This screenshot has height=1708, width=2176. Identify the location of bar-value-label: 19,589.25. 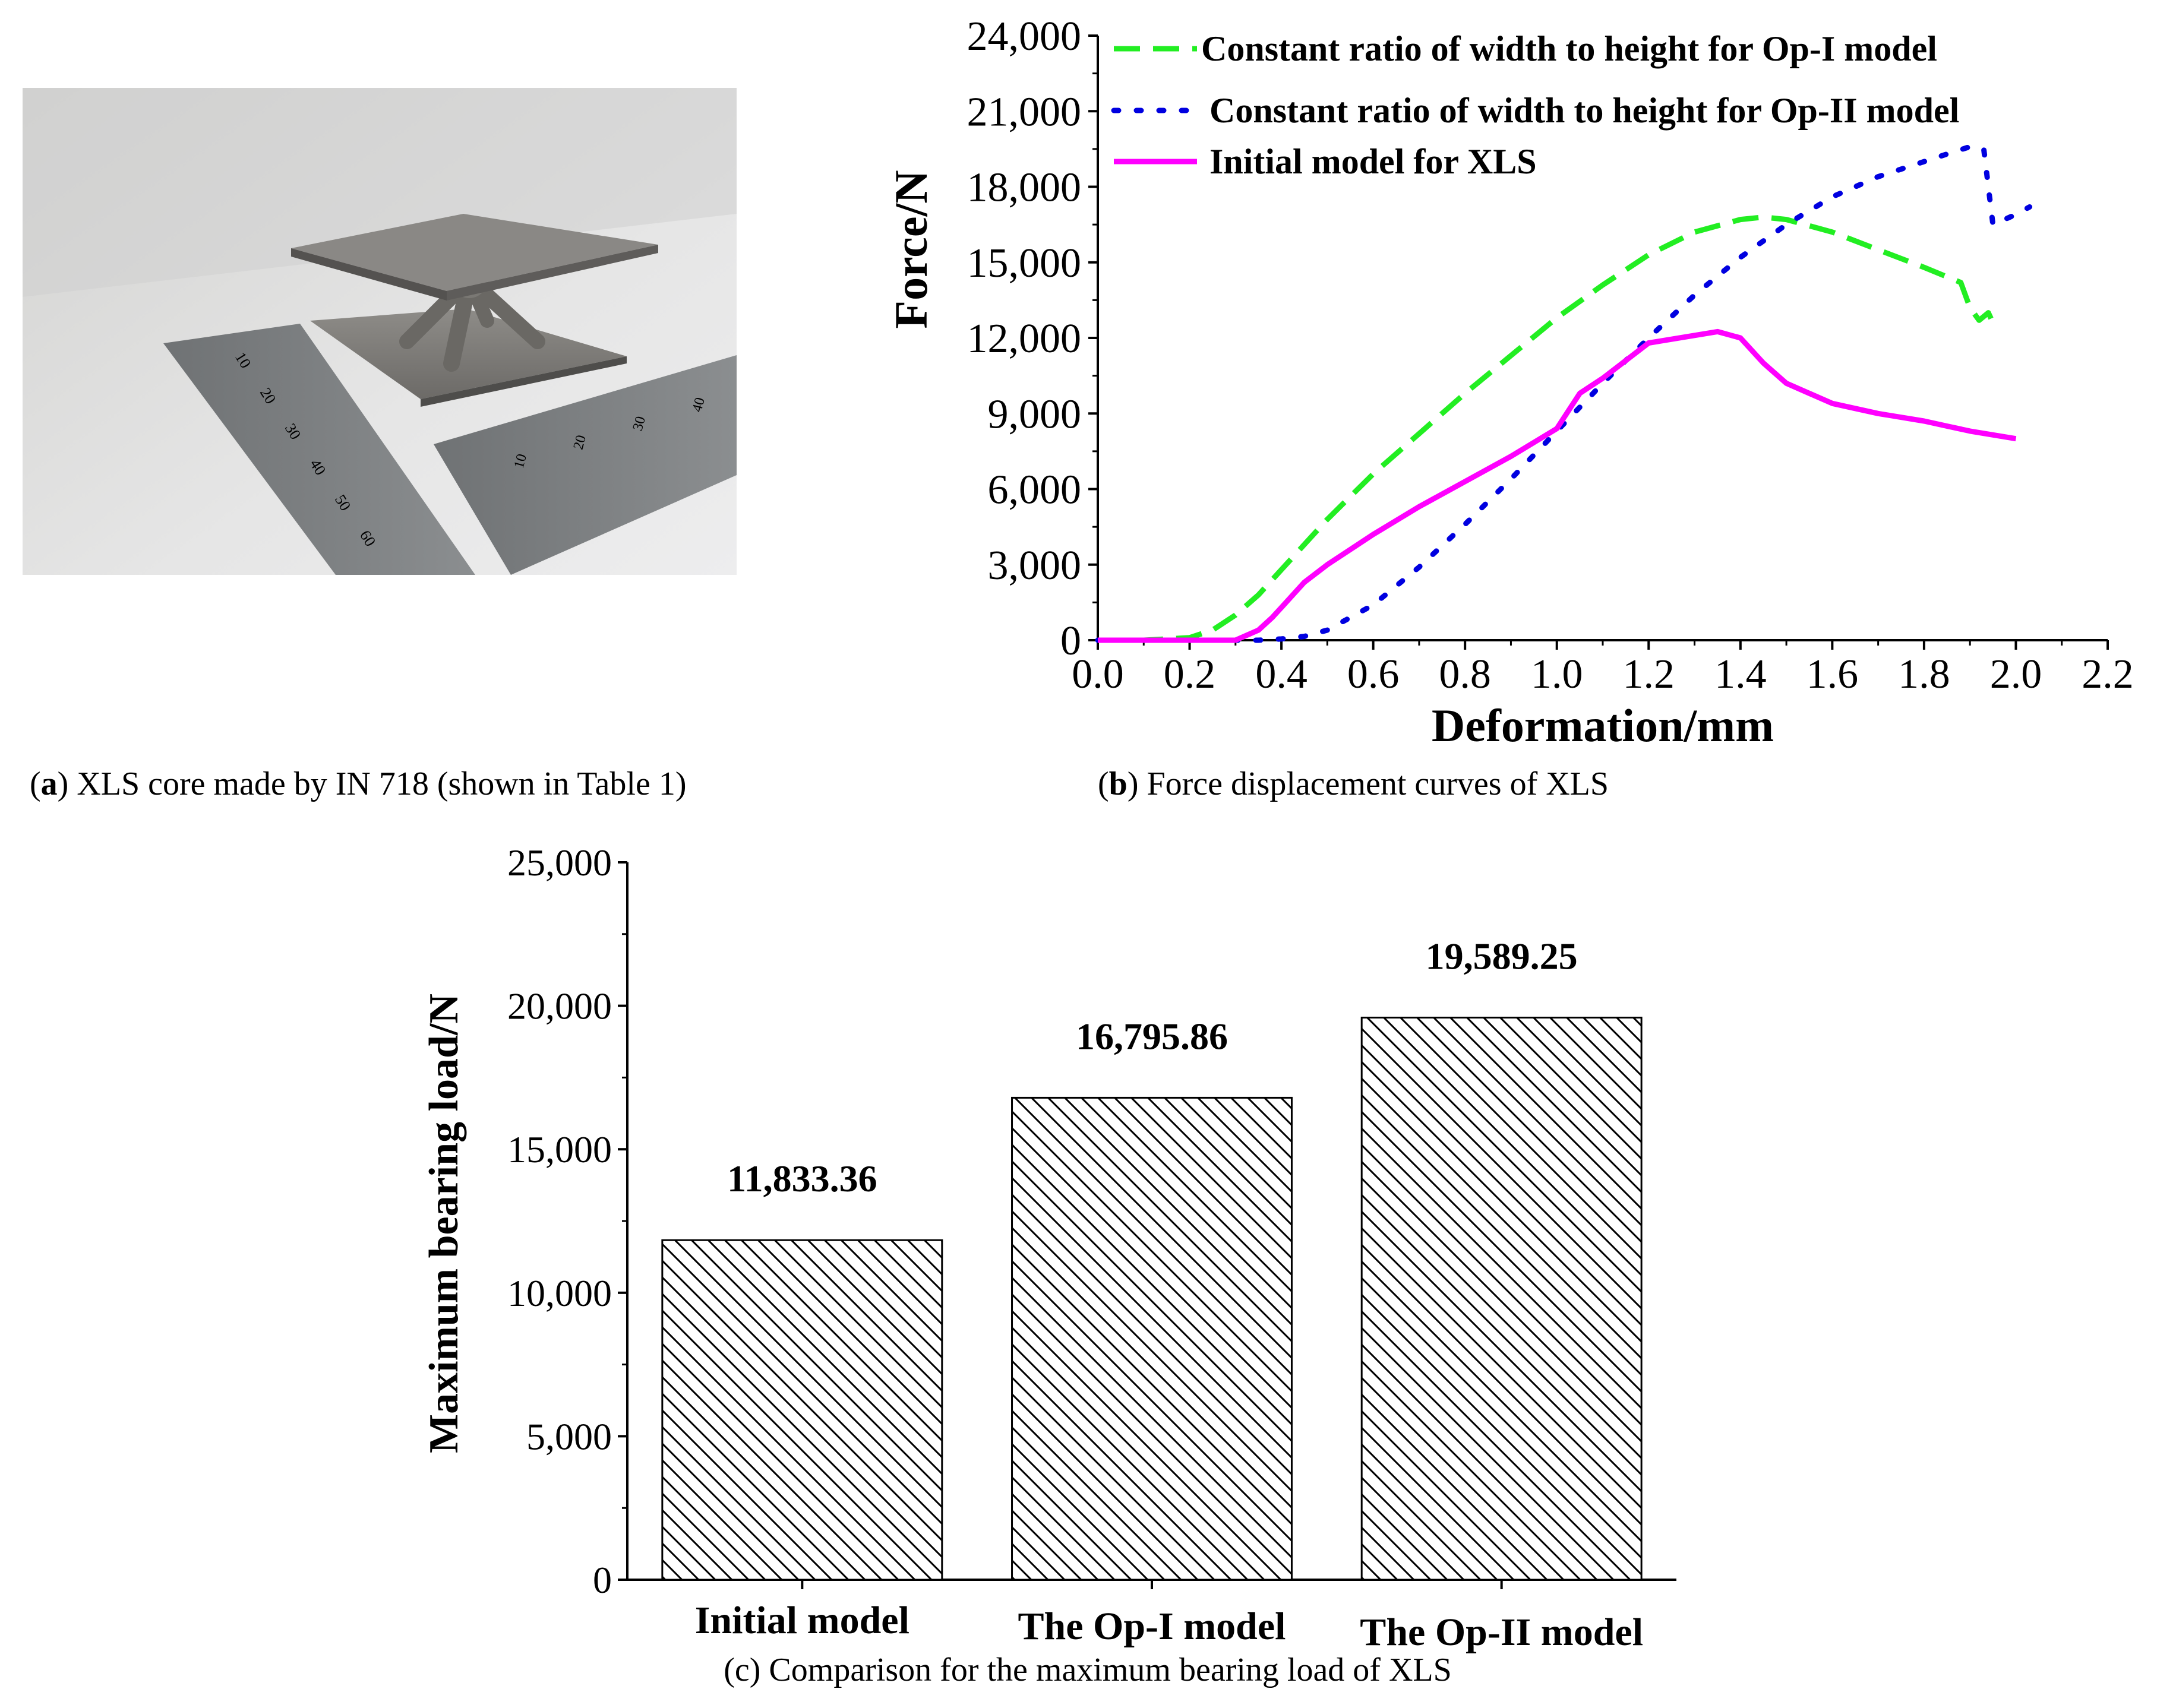
(1502, 956).